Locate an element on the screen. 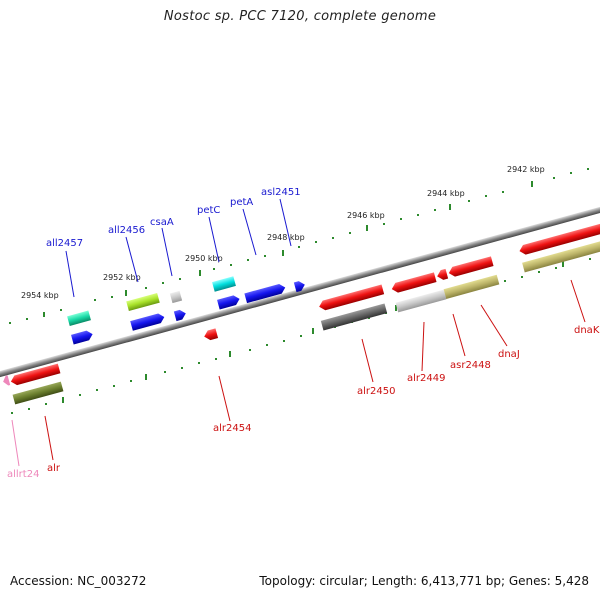 This screenshot has width=600, height=600. gene-label-petC: petC is located at coordinates (208, 210).